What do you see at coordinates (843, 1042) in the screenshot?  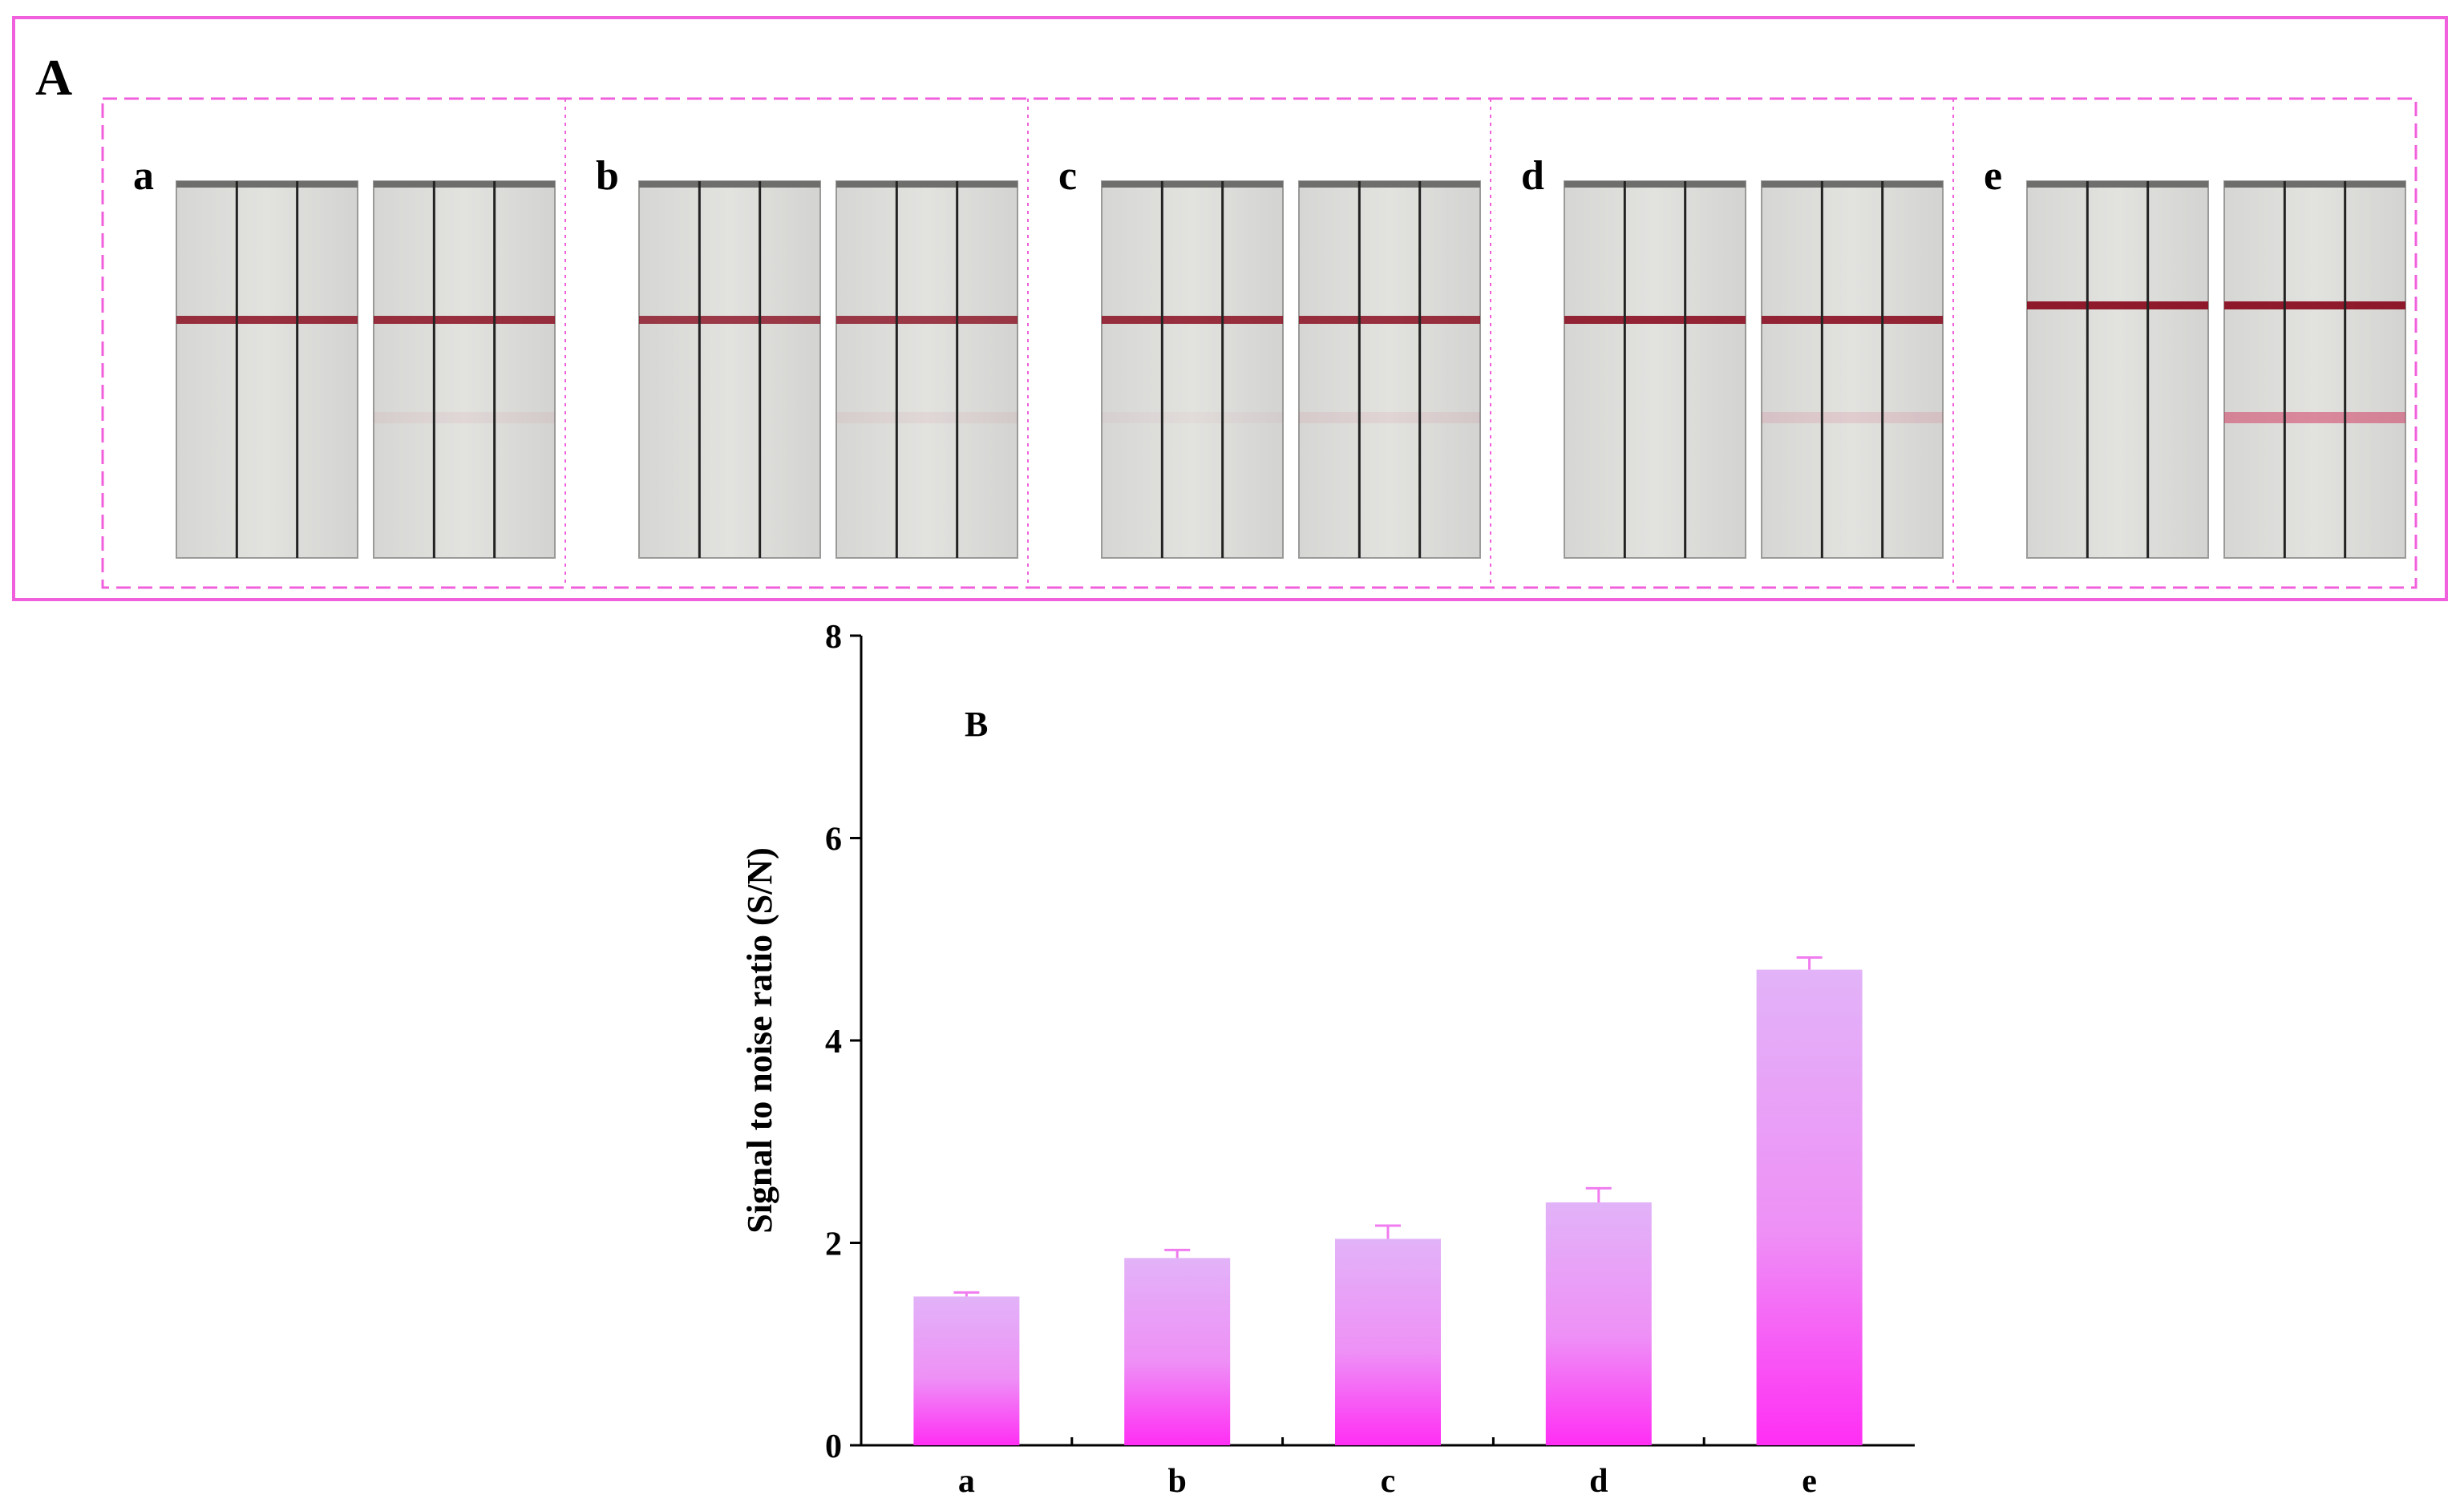 I see `y-ticks: 0 2 4 6 8` at bounding box center [843, 1042].